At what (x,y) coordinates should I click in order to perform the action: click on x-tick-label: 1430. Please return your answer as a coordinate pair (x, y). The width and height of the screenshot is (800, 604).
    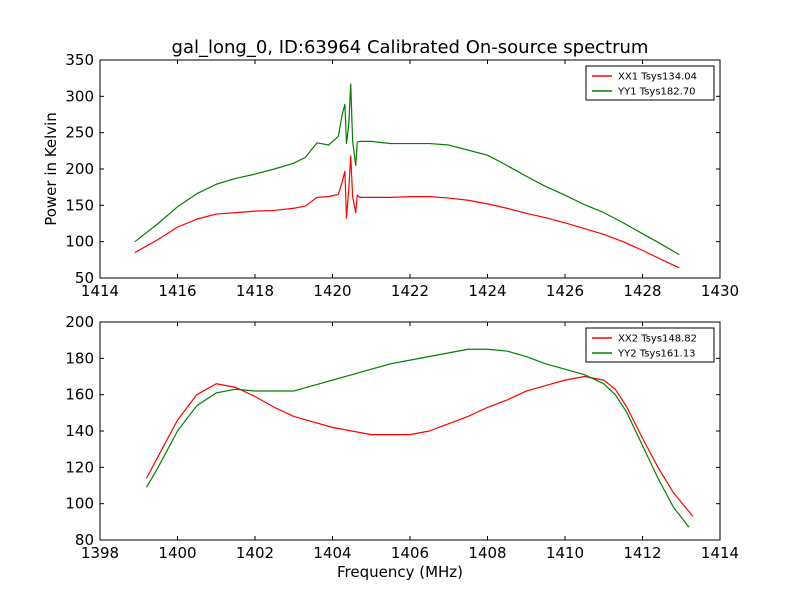
    Looking at the image, I should click on (720, 291).